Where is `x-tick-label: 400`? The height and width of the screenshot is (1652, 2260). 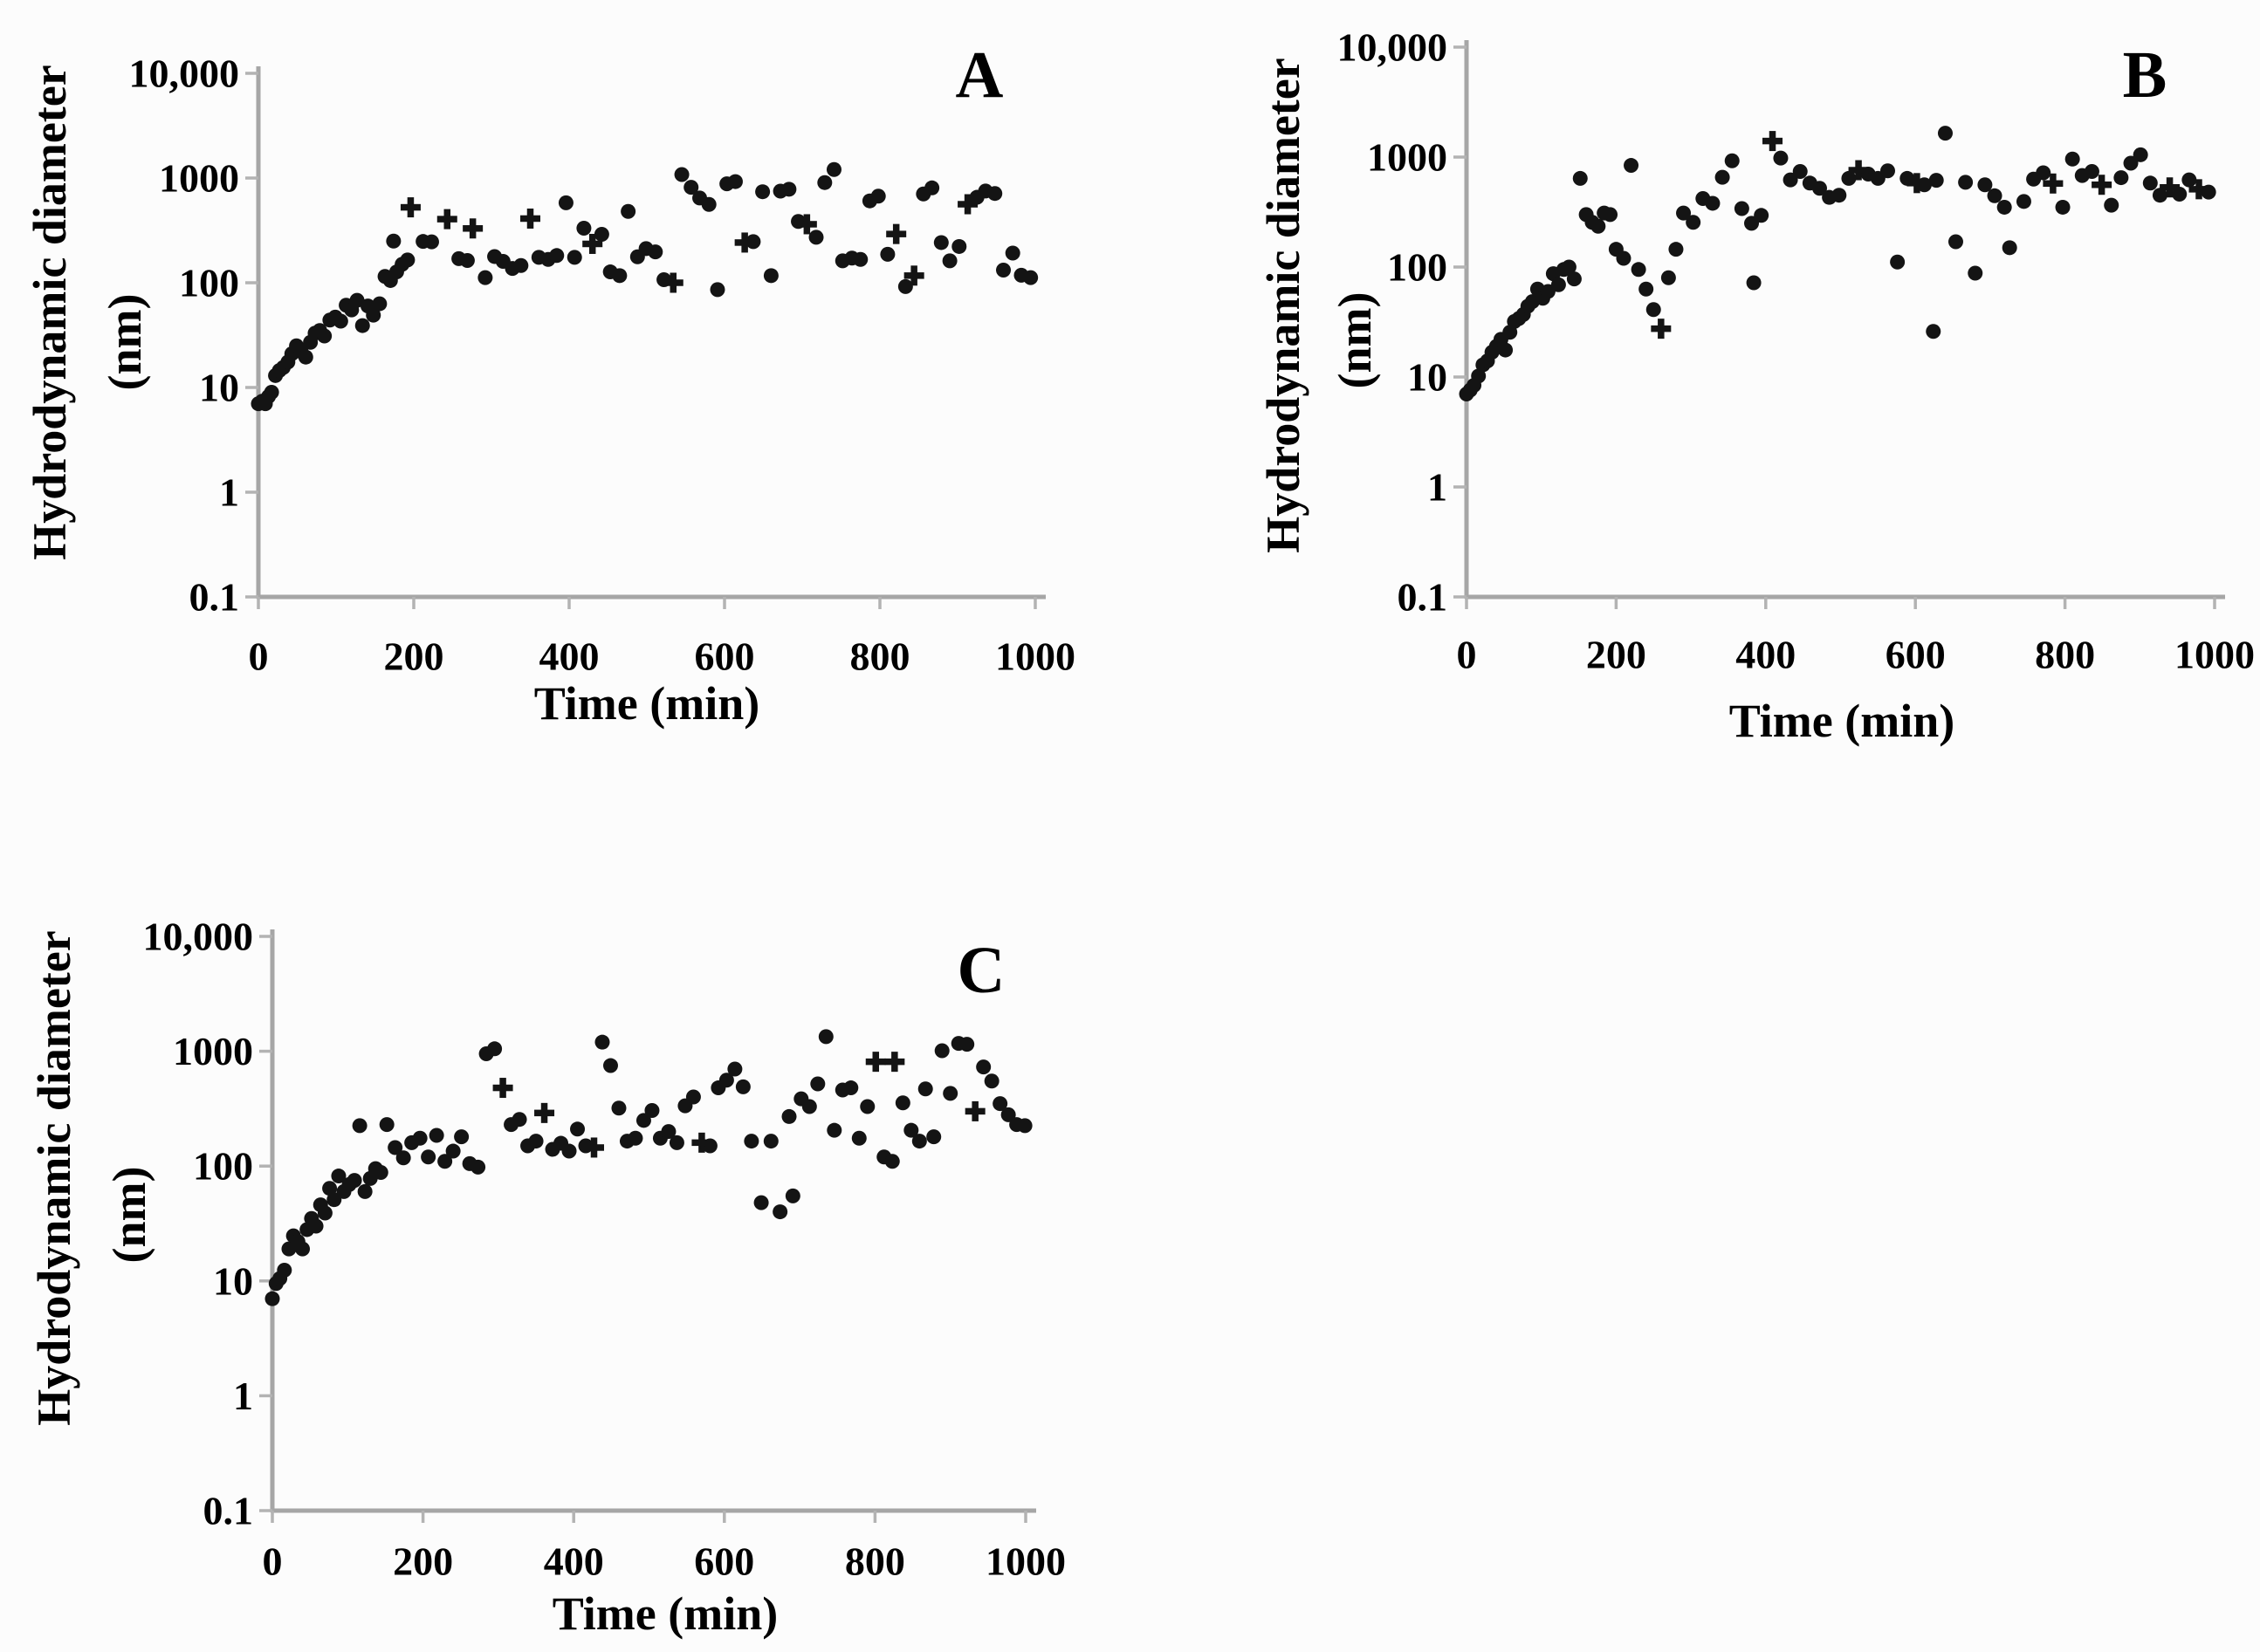 x-tick-label: 400 is located at coordinates (569, 656).